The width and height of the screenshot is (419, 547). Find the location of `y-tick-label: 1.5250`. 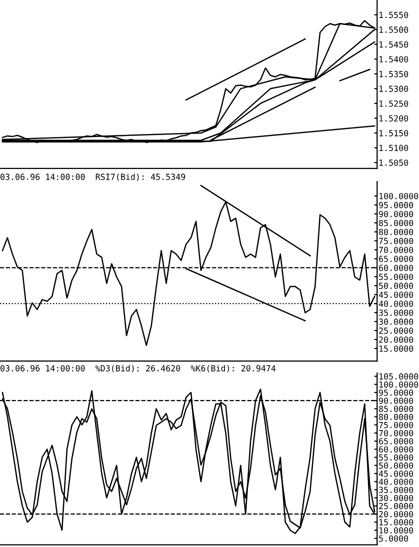

y-tick-label: 1.5250 is located at coordinates (393, 103).